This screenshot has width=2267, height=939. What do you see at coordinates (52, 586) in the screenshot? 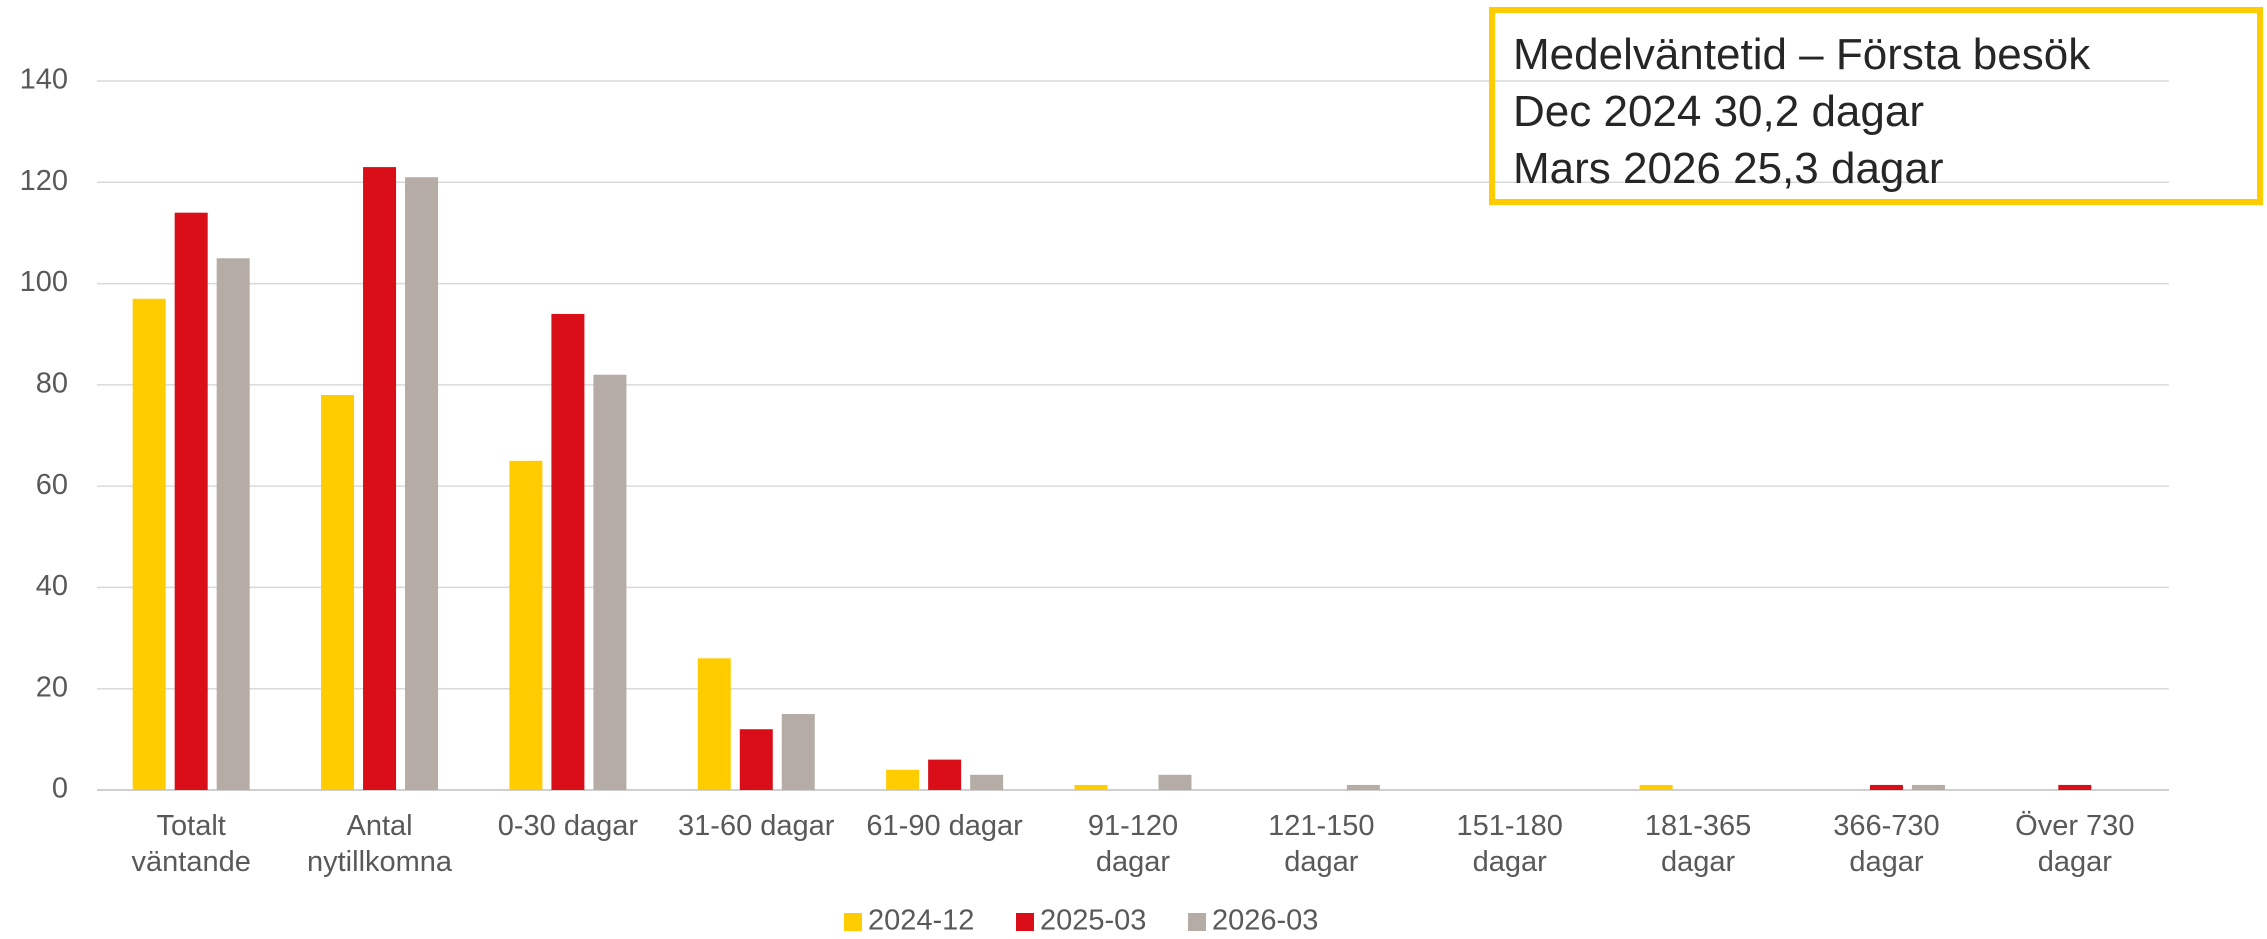
I see `y-tick-label: 40` at bounding box center [52, 586].